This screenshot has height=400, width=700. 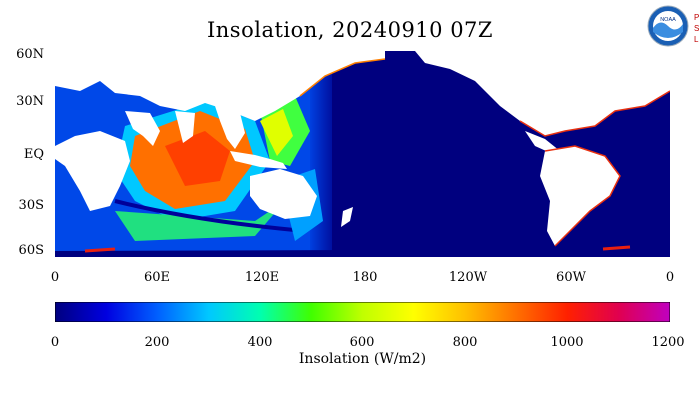 What do you see at coordinates (362, 342) in the screenshot?
I see `colorbar-tick-600: 600` at bounding box center [362, 342].